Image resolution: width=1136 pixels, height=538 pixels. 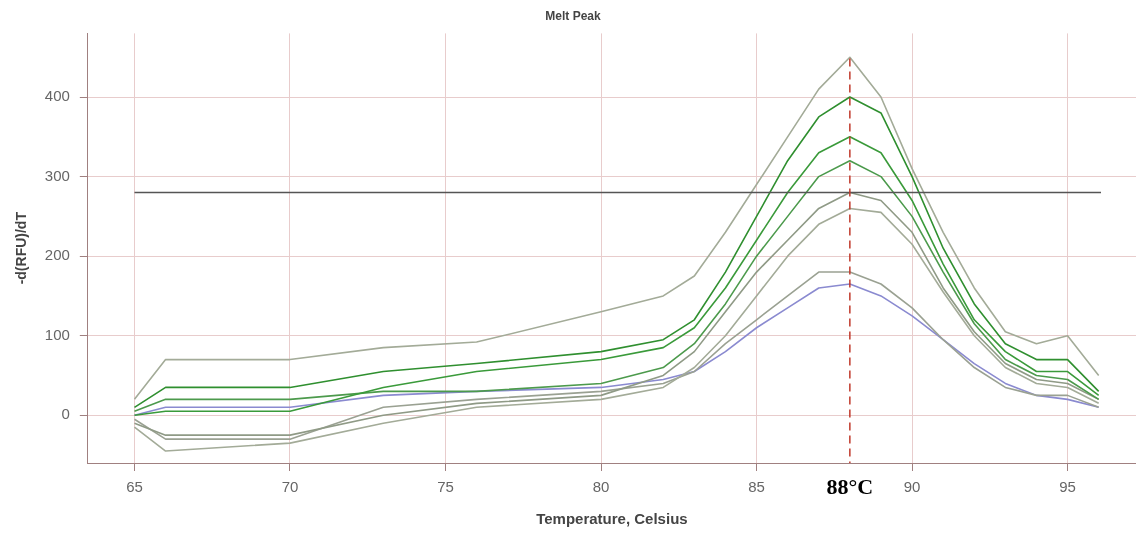 What do you see at coordinates (445, 487) in the screenshot?
I see `x-tick-label: 75` at bounding box center [445, 487].